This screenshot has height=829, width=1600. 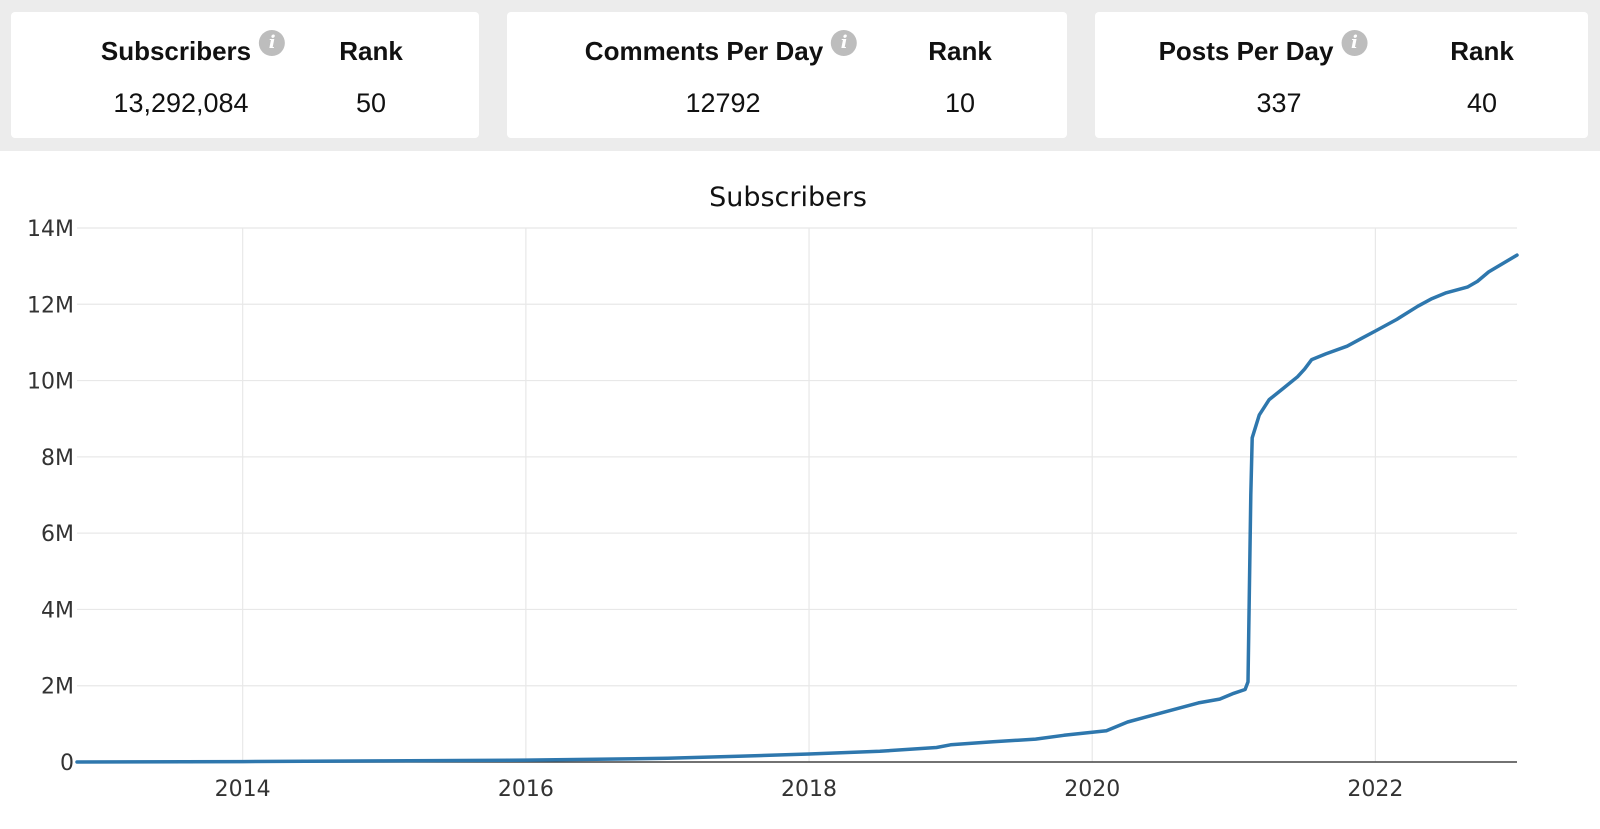 I want to click on subscribers-card: Subscribers i Rank 13,292,084 50, so click(x=245, y=75).